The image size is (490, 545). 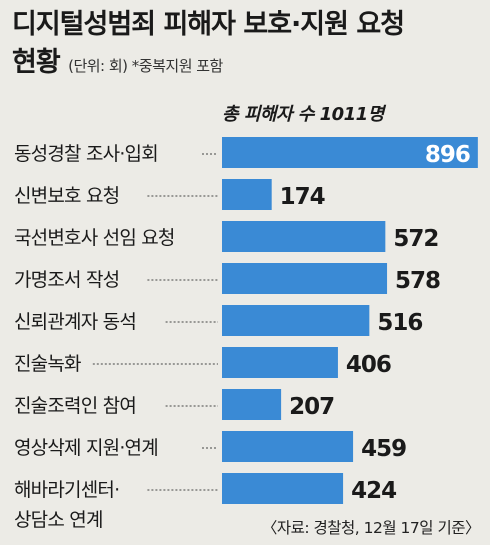 What do you see at coordinates (311, 407) in the screenshot?
I see `value-label: 207` at bounding box center [311, 407].